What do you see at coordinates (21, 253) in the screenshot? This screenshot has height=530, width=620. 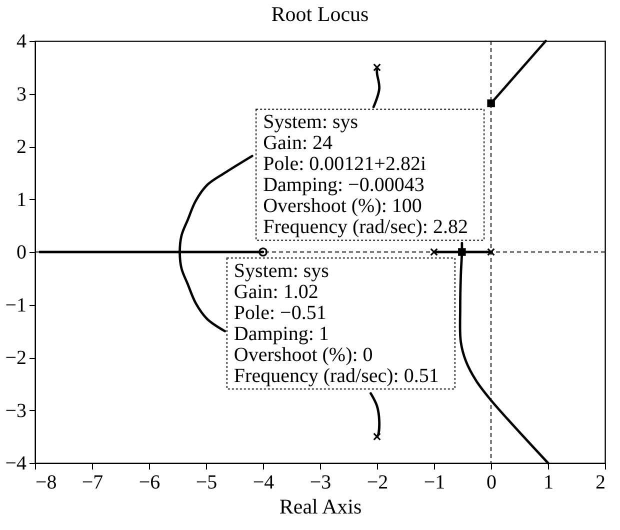 I see `y-tick-label: 0` at bounding box center [21, 253].